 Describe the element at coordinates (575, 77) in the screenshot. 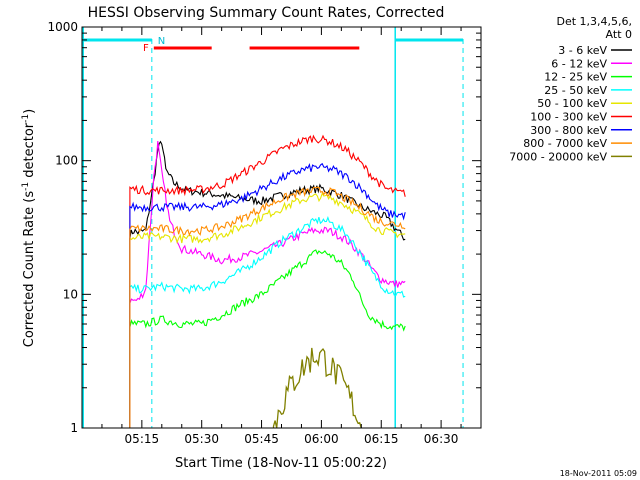

I see `legend-label-2: 12 - 25 keV` at that location.